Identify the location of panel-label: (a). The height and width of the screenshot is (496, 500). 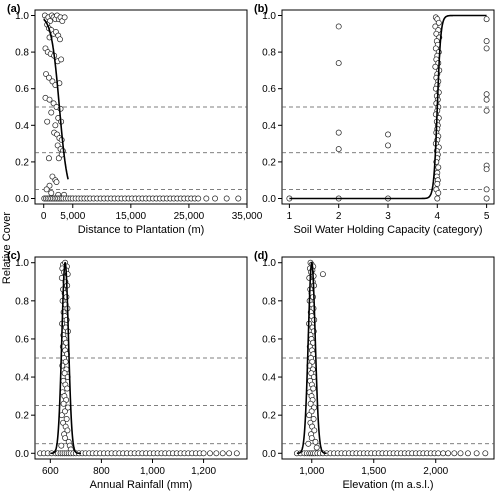
(14, 9).